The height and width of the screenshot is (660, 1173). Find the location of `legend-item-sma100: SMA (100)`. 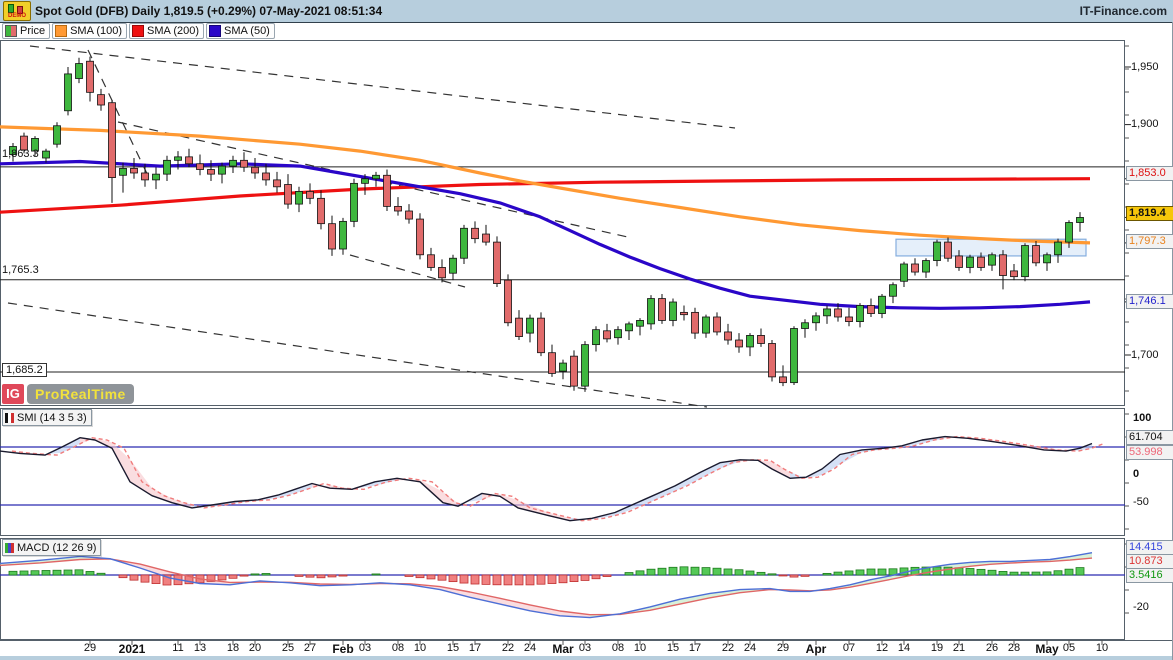

legend-item-sma100: SMA (100) is located at coordinates (90, 31).